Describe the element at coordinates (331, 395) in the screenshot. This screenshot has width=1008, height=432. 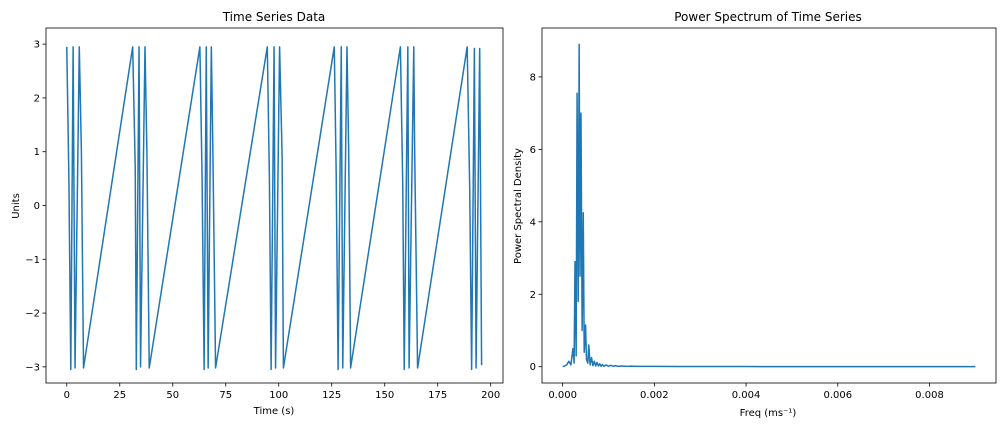
I see `x-tick-label: 125` at that location.